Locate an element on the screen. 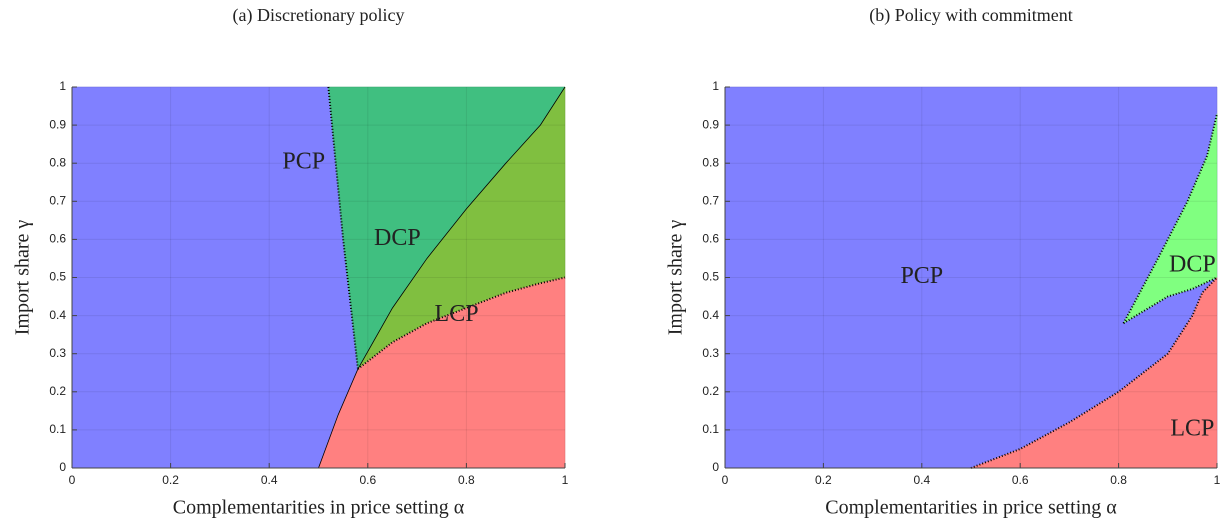 This screenshot has height=529, width=1225. region is located at coordinates (1094, 372).